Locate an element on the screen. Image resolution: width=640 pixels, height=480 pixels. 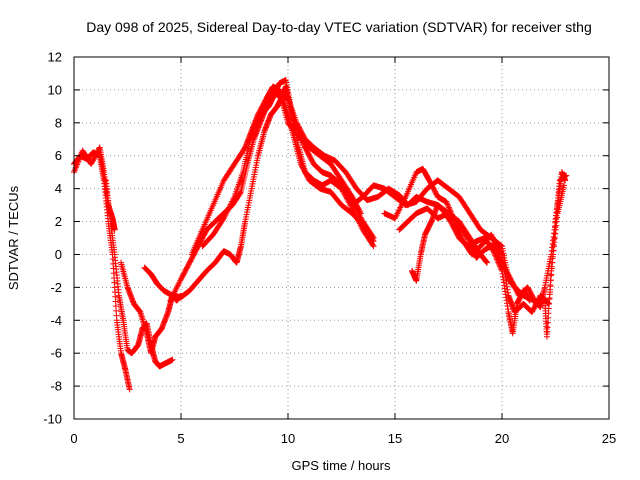
x-tick-label: 10 is located at coordinates (288, 438).